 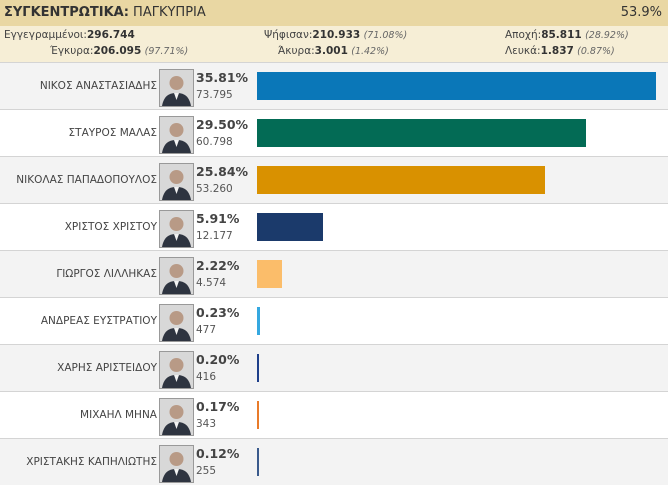 I want to click on header-bar: ΣΥΓΚΕΝΤΡΩΤΙΚΑ: ΠΑΓΚΥΠΡΙΑ 53.9%, so click(x=334, y=13).